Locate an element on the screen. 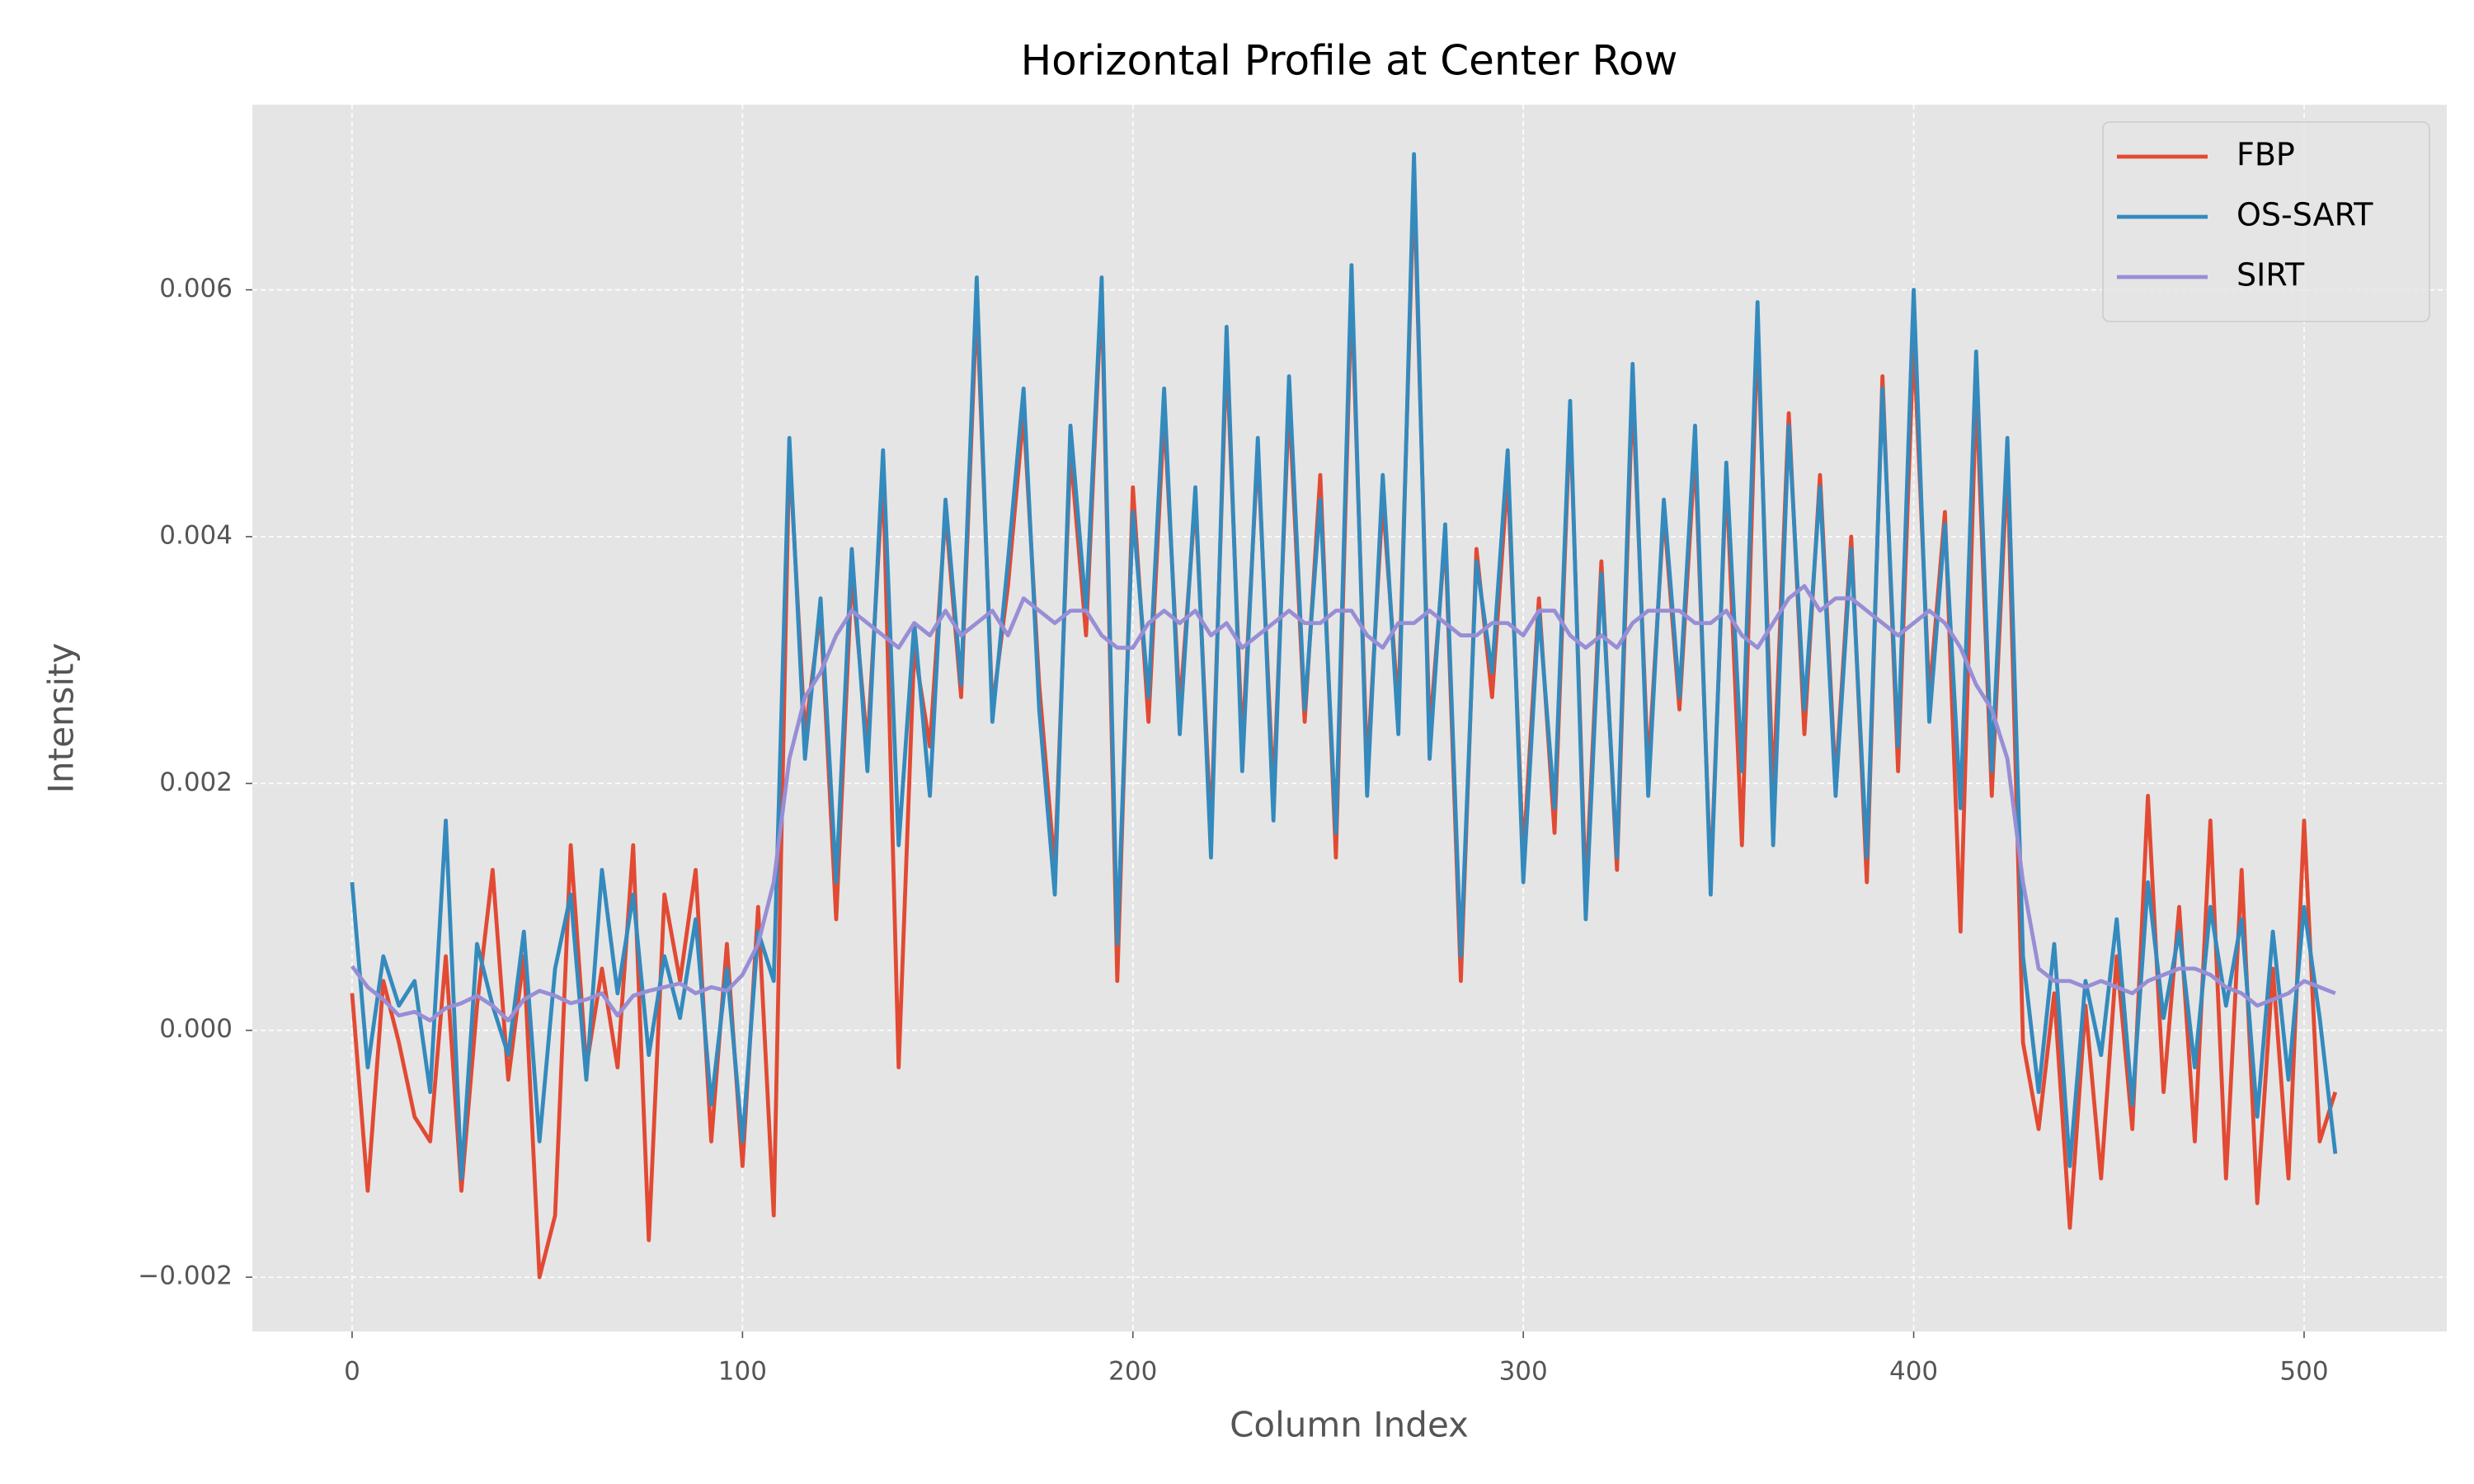 This screenshot has width=2474, height=1484. legend-box is located at coordinates (2266, 221).